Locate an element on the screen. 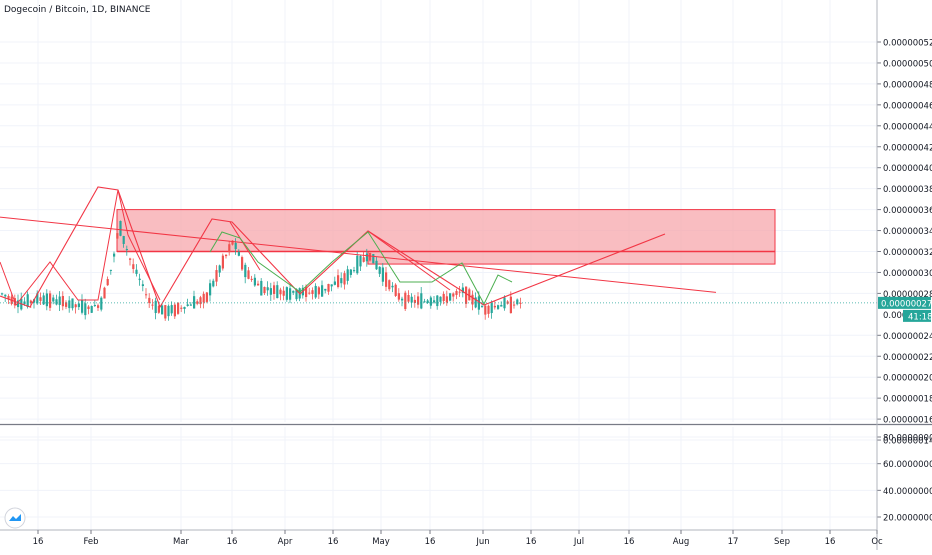 This screenshot has width=932, height=555. x-tick-label: Jul is located at coordinates (578, 542).